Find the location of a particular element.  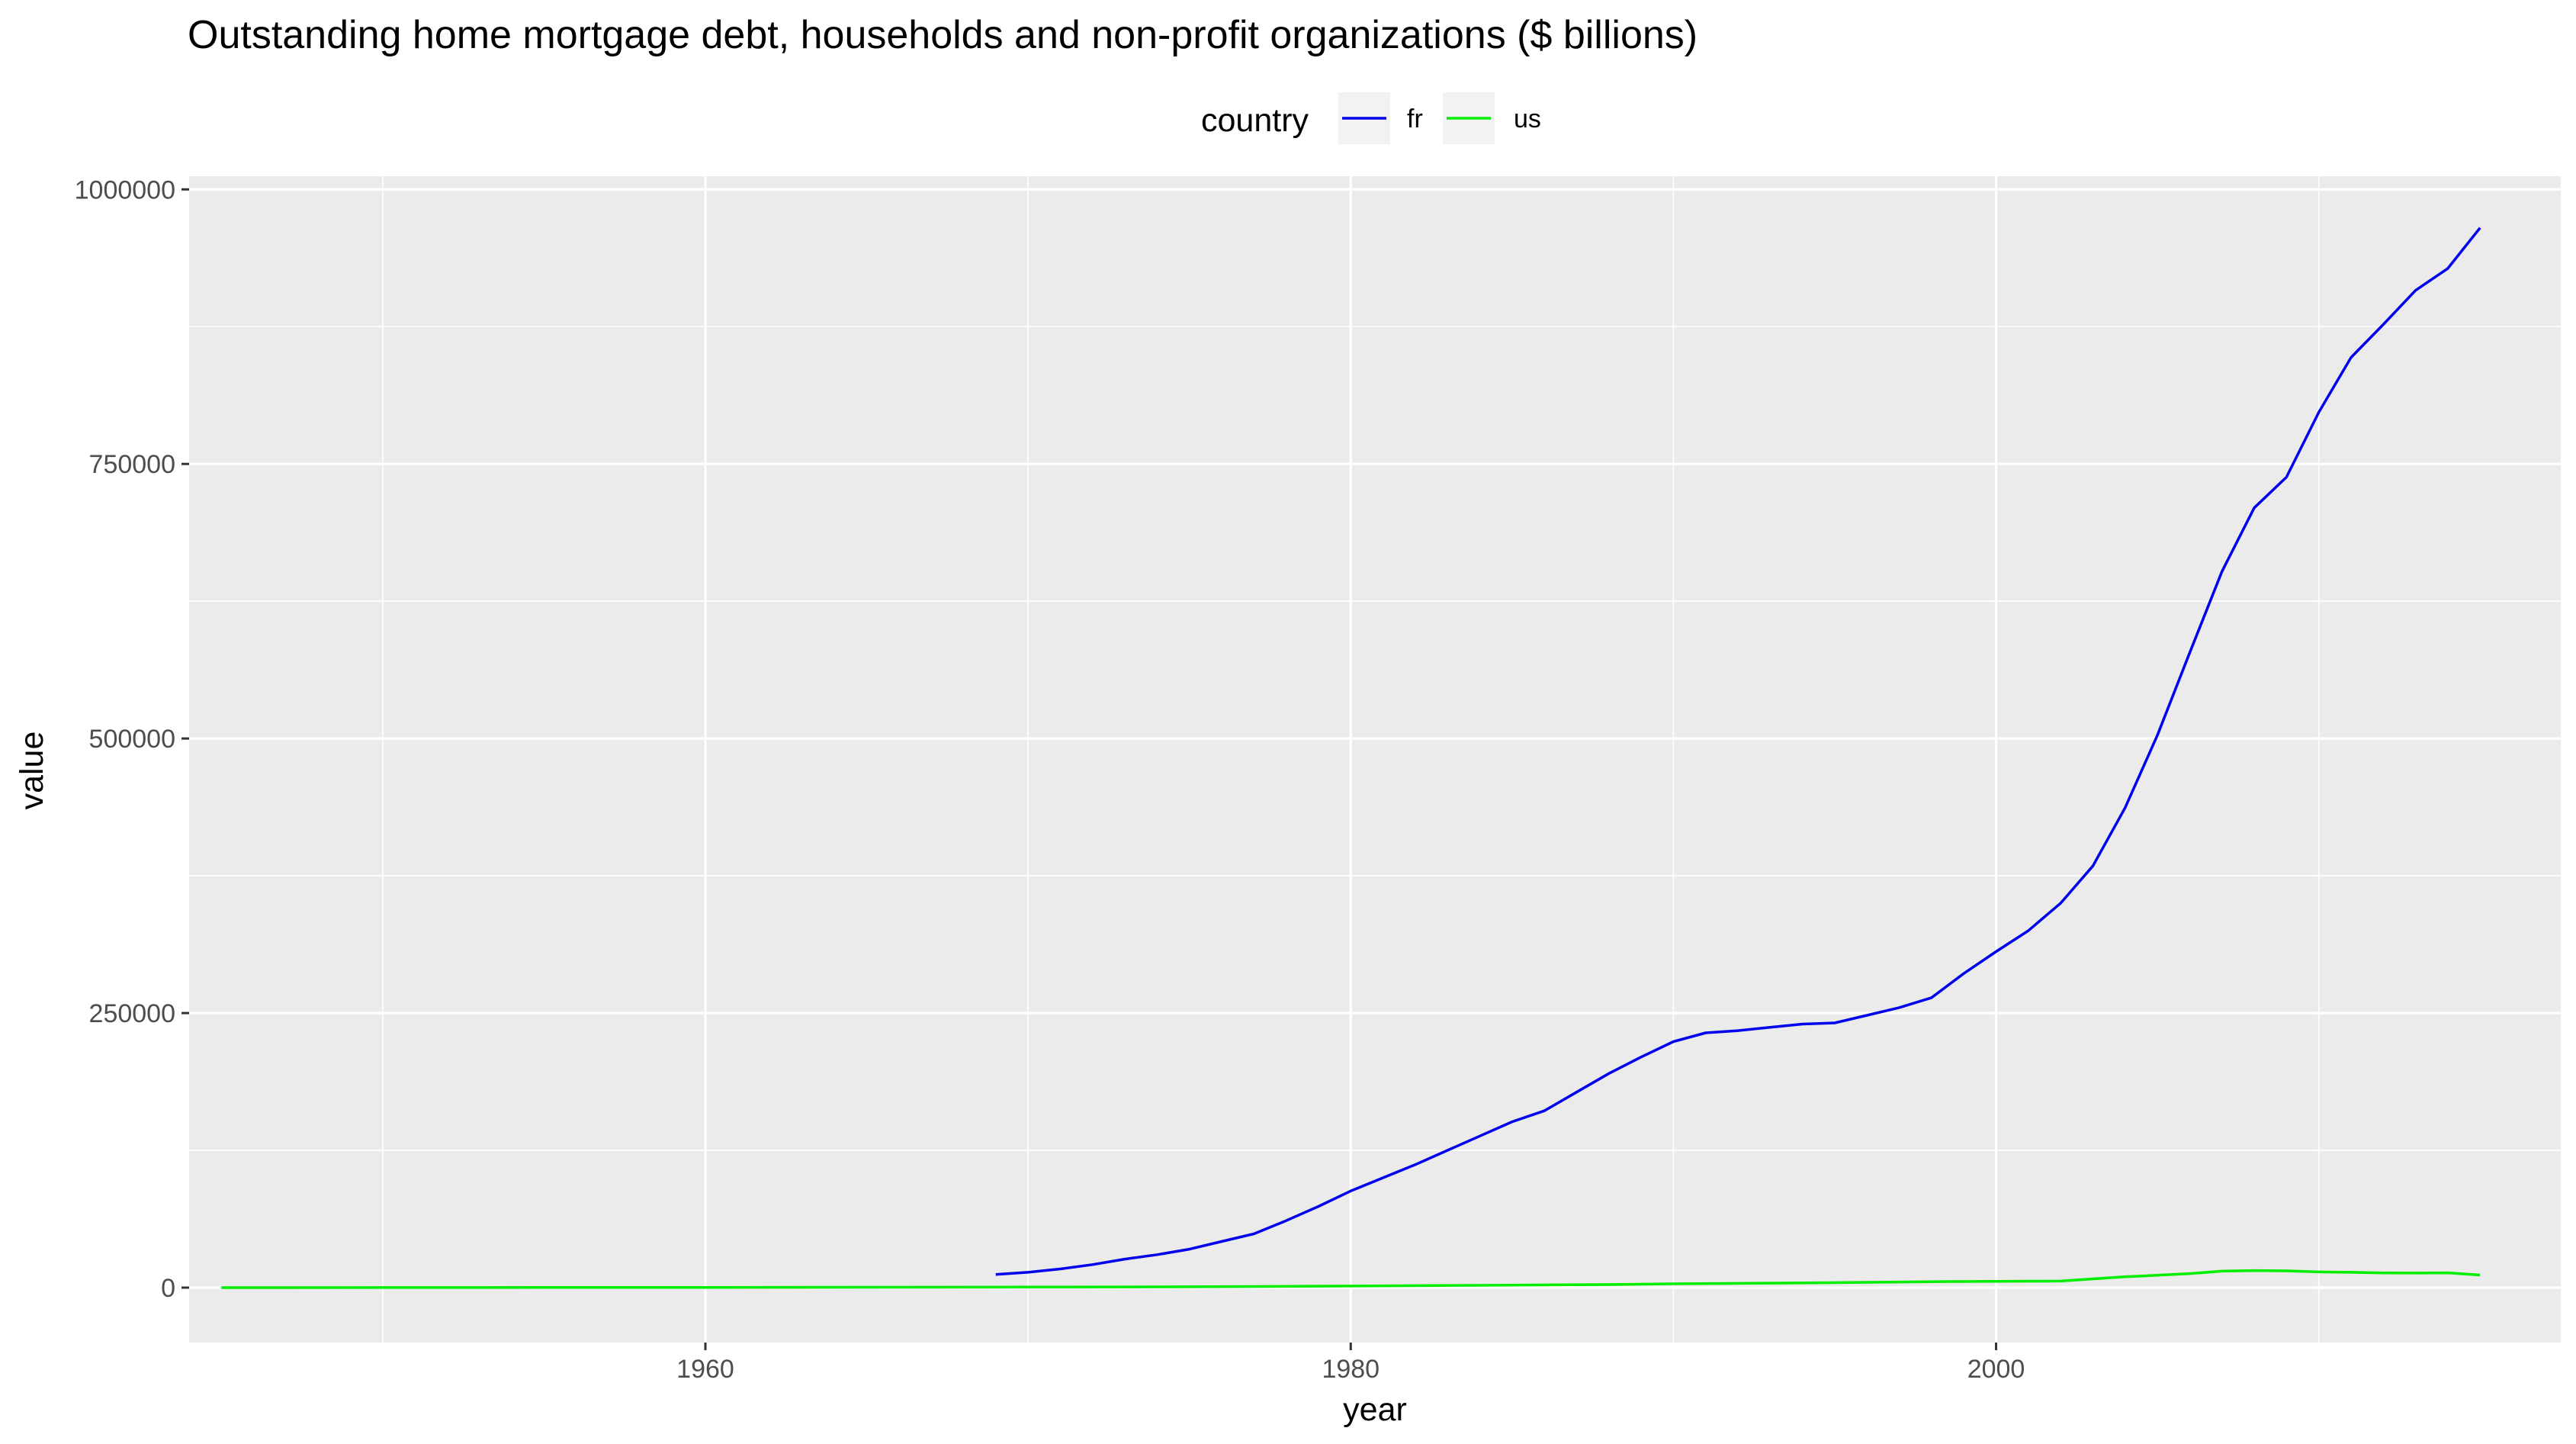

x-tick-label: 1980 is located at coordinates (1351, 1370).